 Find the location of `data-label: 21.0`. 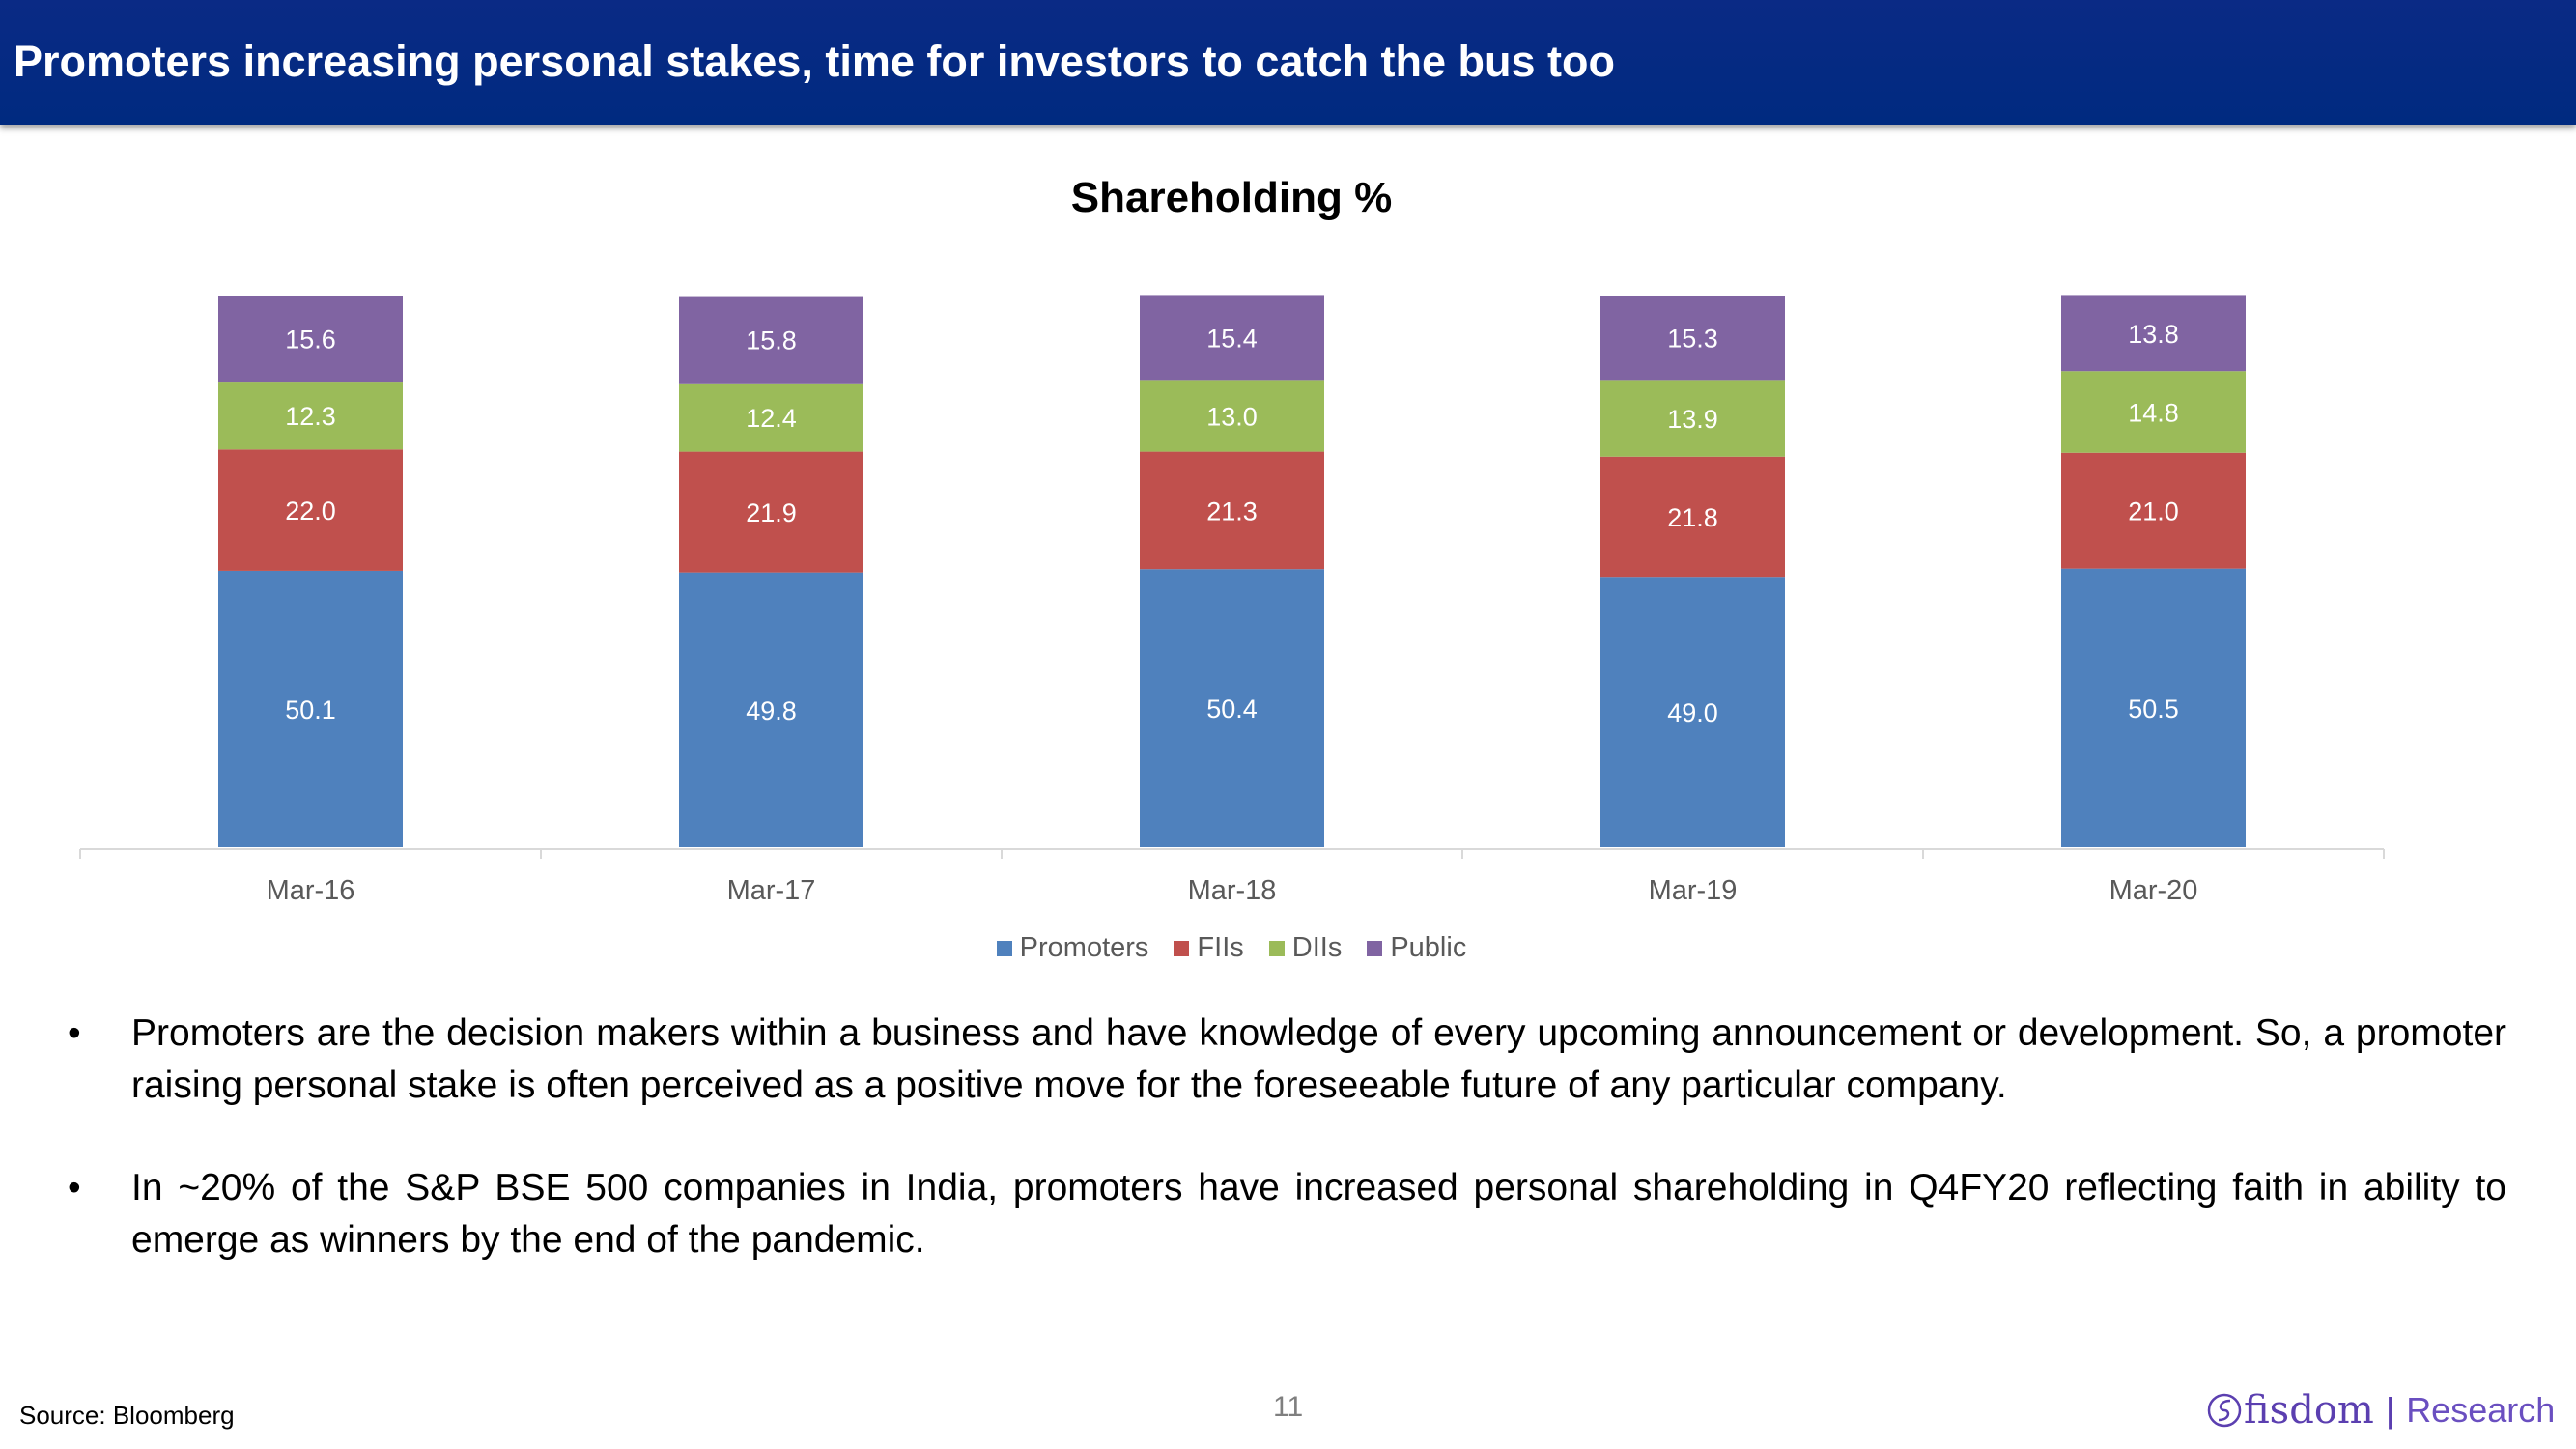

data-label: 21.0 is located at coordinates (2153, 511).